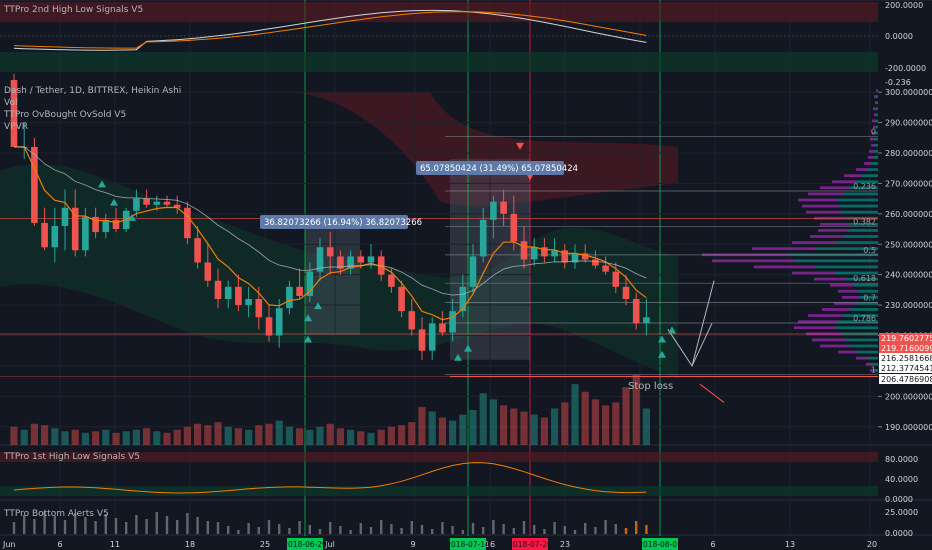 The width and height of the screenshot is (932, 550). What do you see at coordinates (330, 410) in the screenshot?
I see `volume-bars` at bounding box center [330, 410].